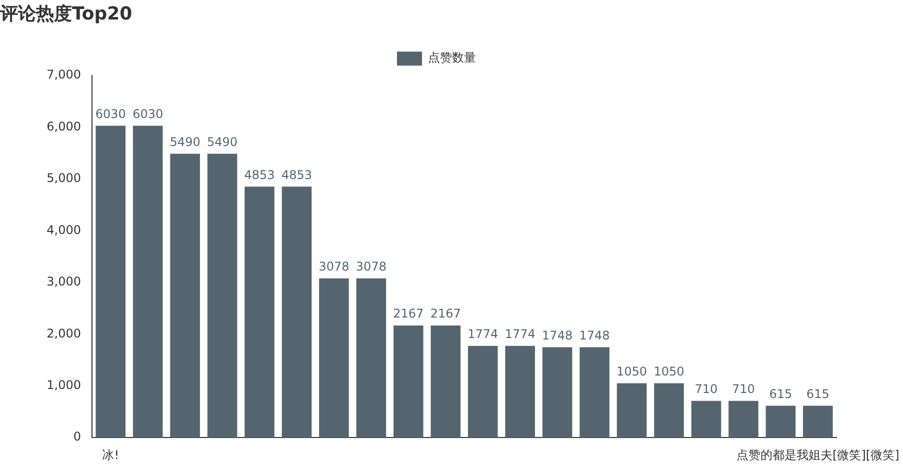 Image resolution: width=903 pixels, height=466 pixels. What do you see at coordinates (63, 385) in the screenshot?
I see `y-tick-label: 1,000` at bounding box center [63, 385].